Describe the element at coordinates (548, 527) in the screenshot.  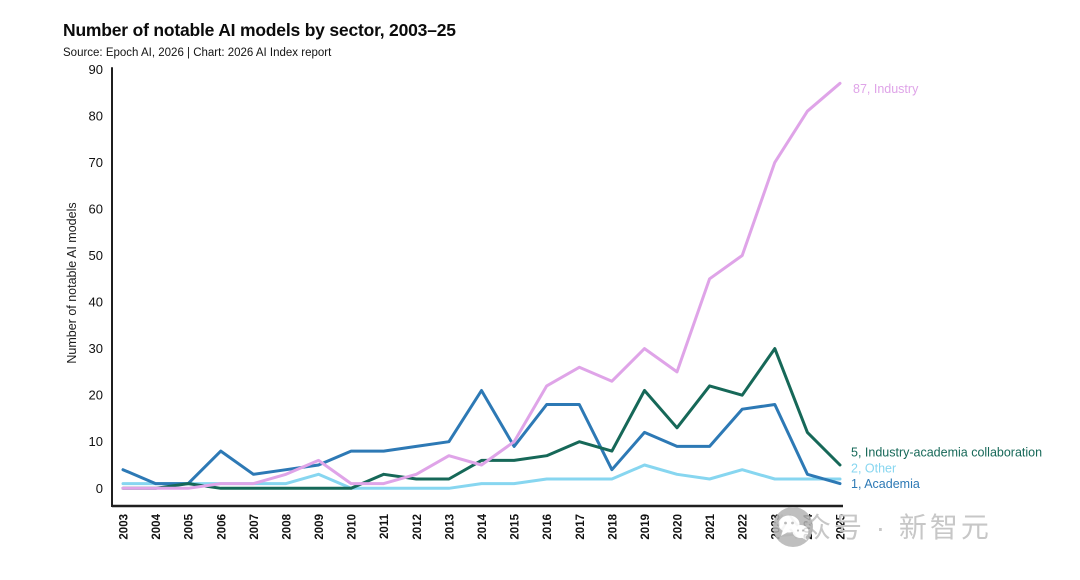
I see `x-tick-label: 2016` at that location.